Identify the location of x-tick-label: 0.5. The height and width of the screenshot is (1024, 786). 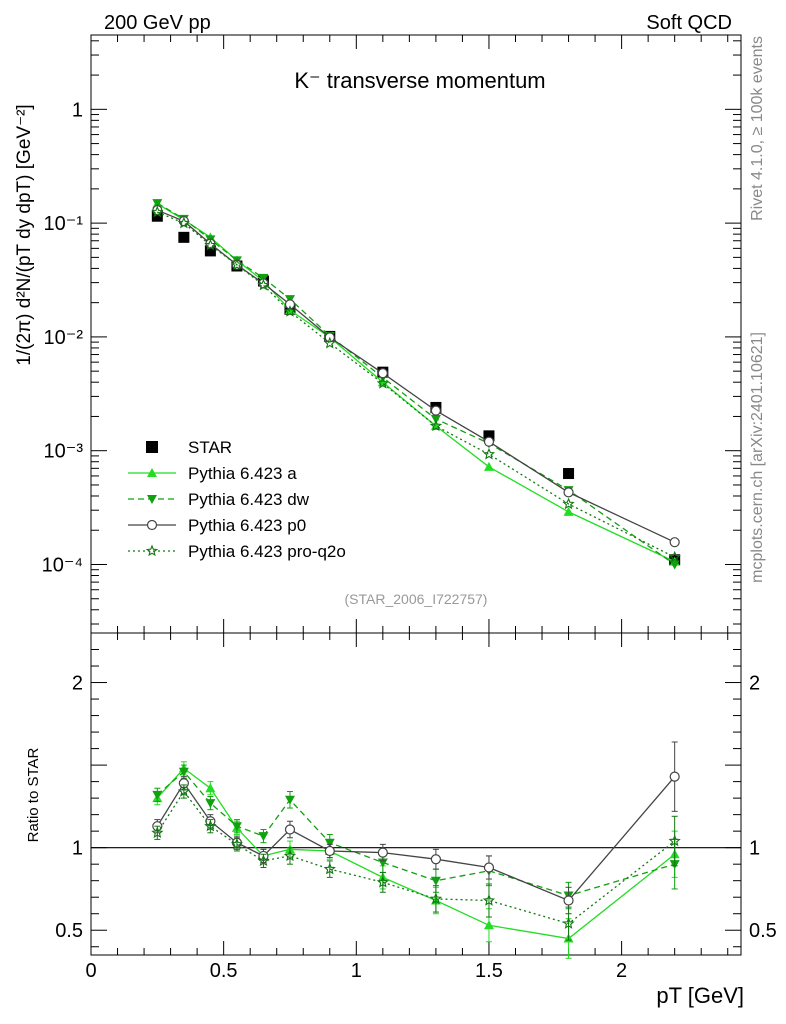
(224, 971).